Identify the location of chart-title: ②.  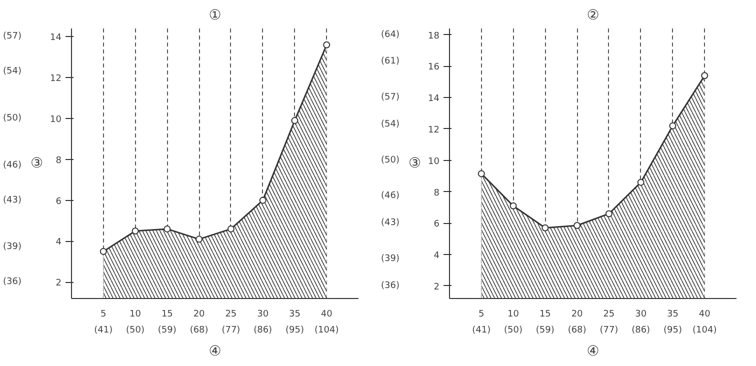
(593, 16).